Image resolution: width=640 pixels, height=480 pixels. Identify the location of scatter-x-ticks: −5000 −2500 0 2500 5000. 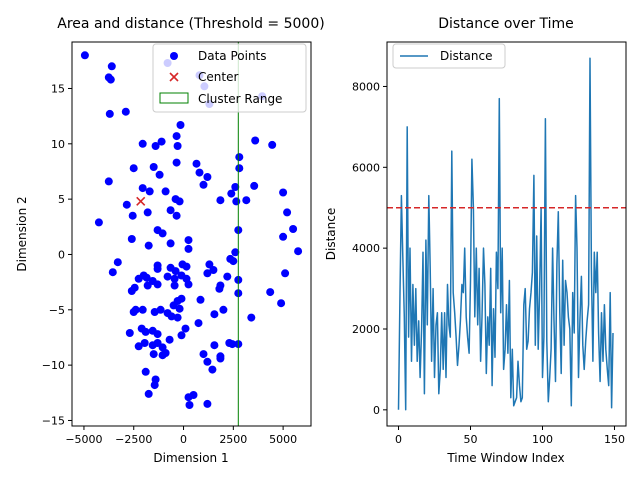
(181, 436).